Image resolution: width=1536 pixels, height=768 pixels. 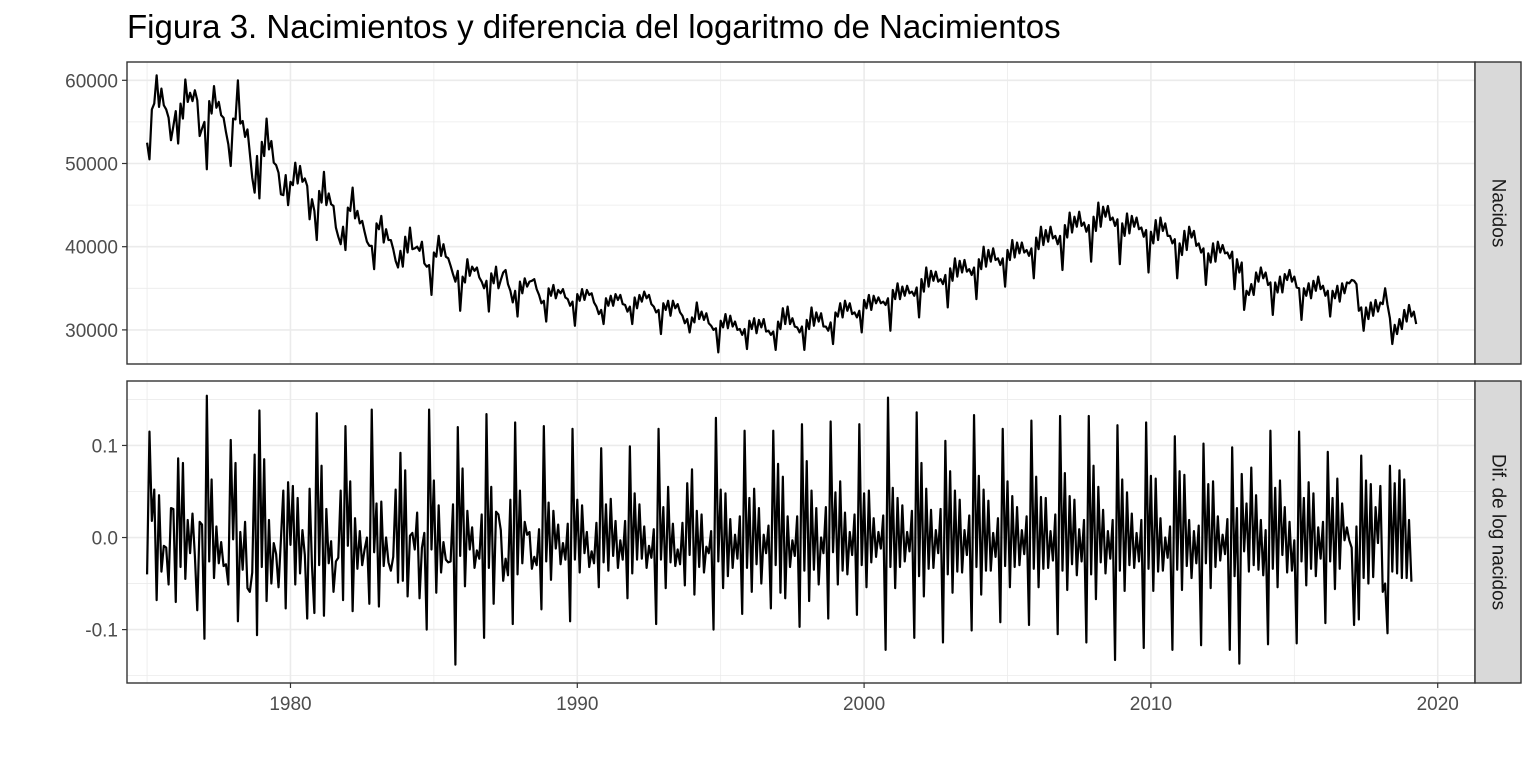 I want to click on panel-dif-log-strip: Dif. de log nacidos, so click(x=1498, y=532).